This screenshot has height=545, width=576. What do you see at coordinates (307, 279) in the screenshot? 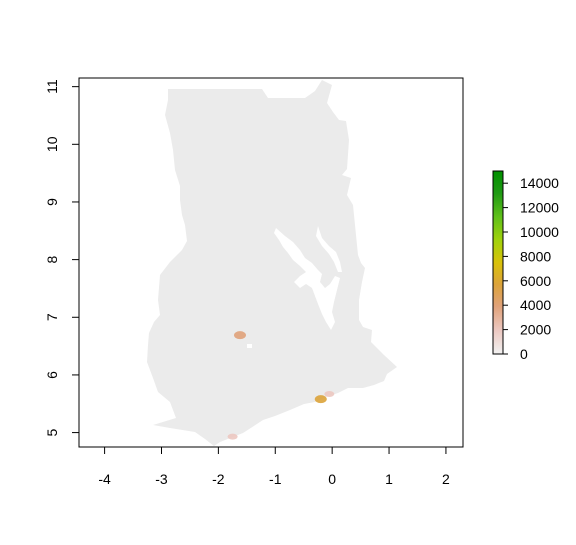
I see `lake-volta` at bounding box center [307, 279].